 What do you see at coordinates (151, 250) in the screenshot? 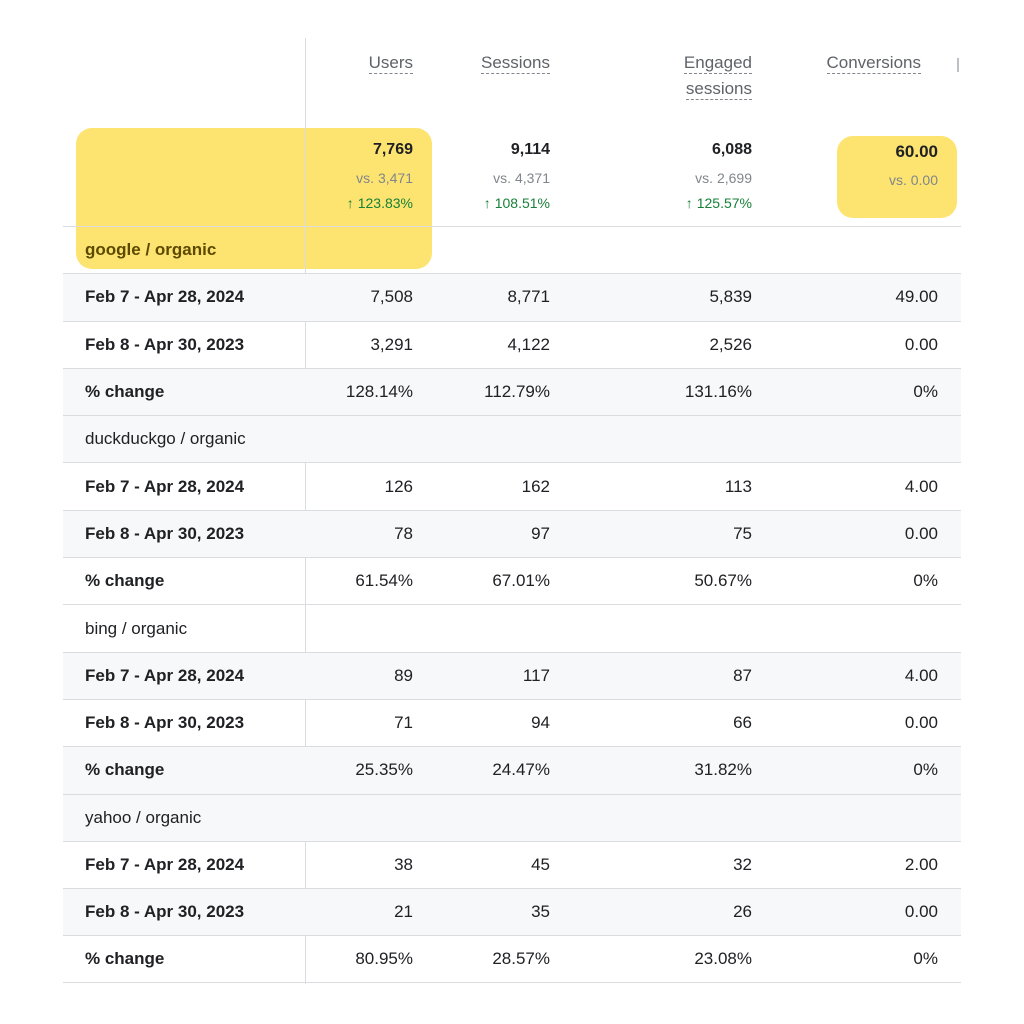
I see `group-label: google / organic` at bounding box center [151, 250].